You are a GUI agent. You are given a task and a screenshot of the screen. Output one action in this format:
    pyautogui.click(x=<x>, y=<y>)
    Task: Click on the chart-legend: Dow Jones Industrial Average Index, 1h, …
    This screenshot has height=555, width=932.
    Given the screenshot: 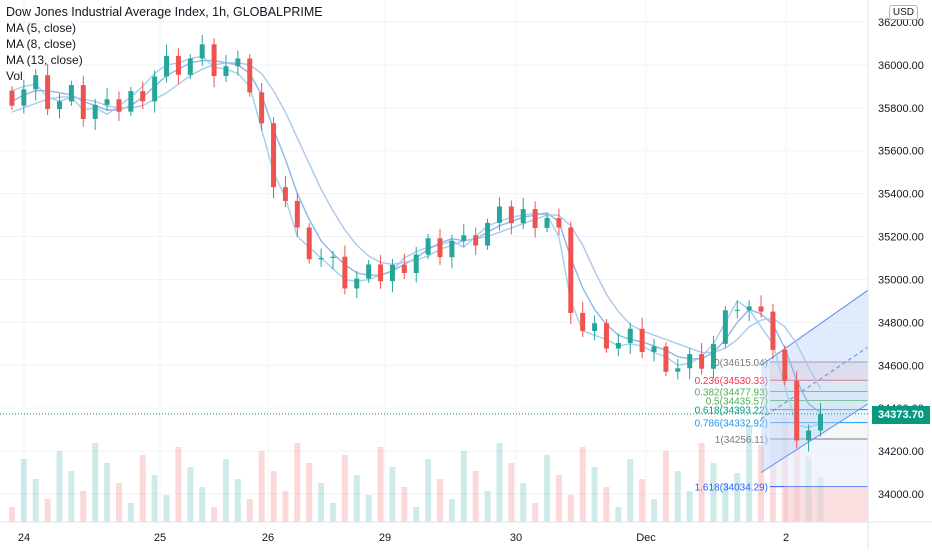 What is the action you would take?
    pyautogui.click(x=164, y=44)
    